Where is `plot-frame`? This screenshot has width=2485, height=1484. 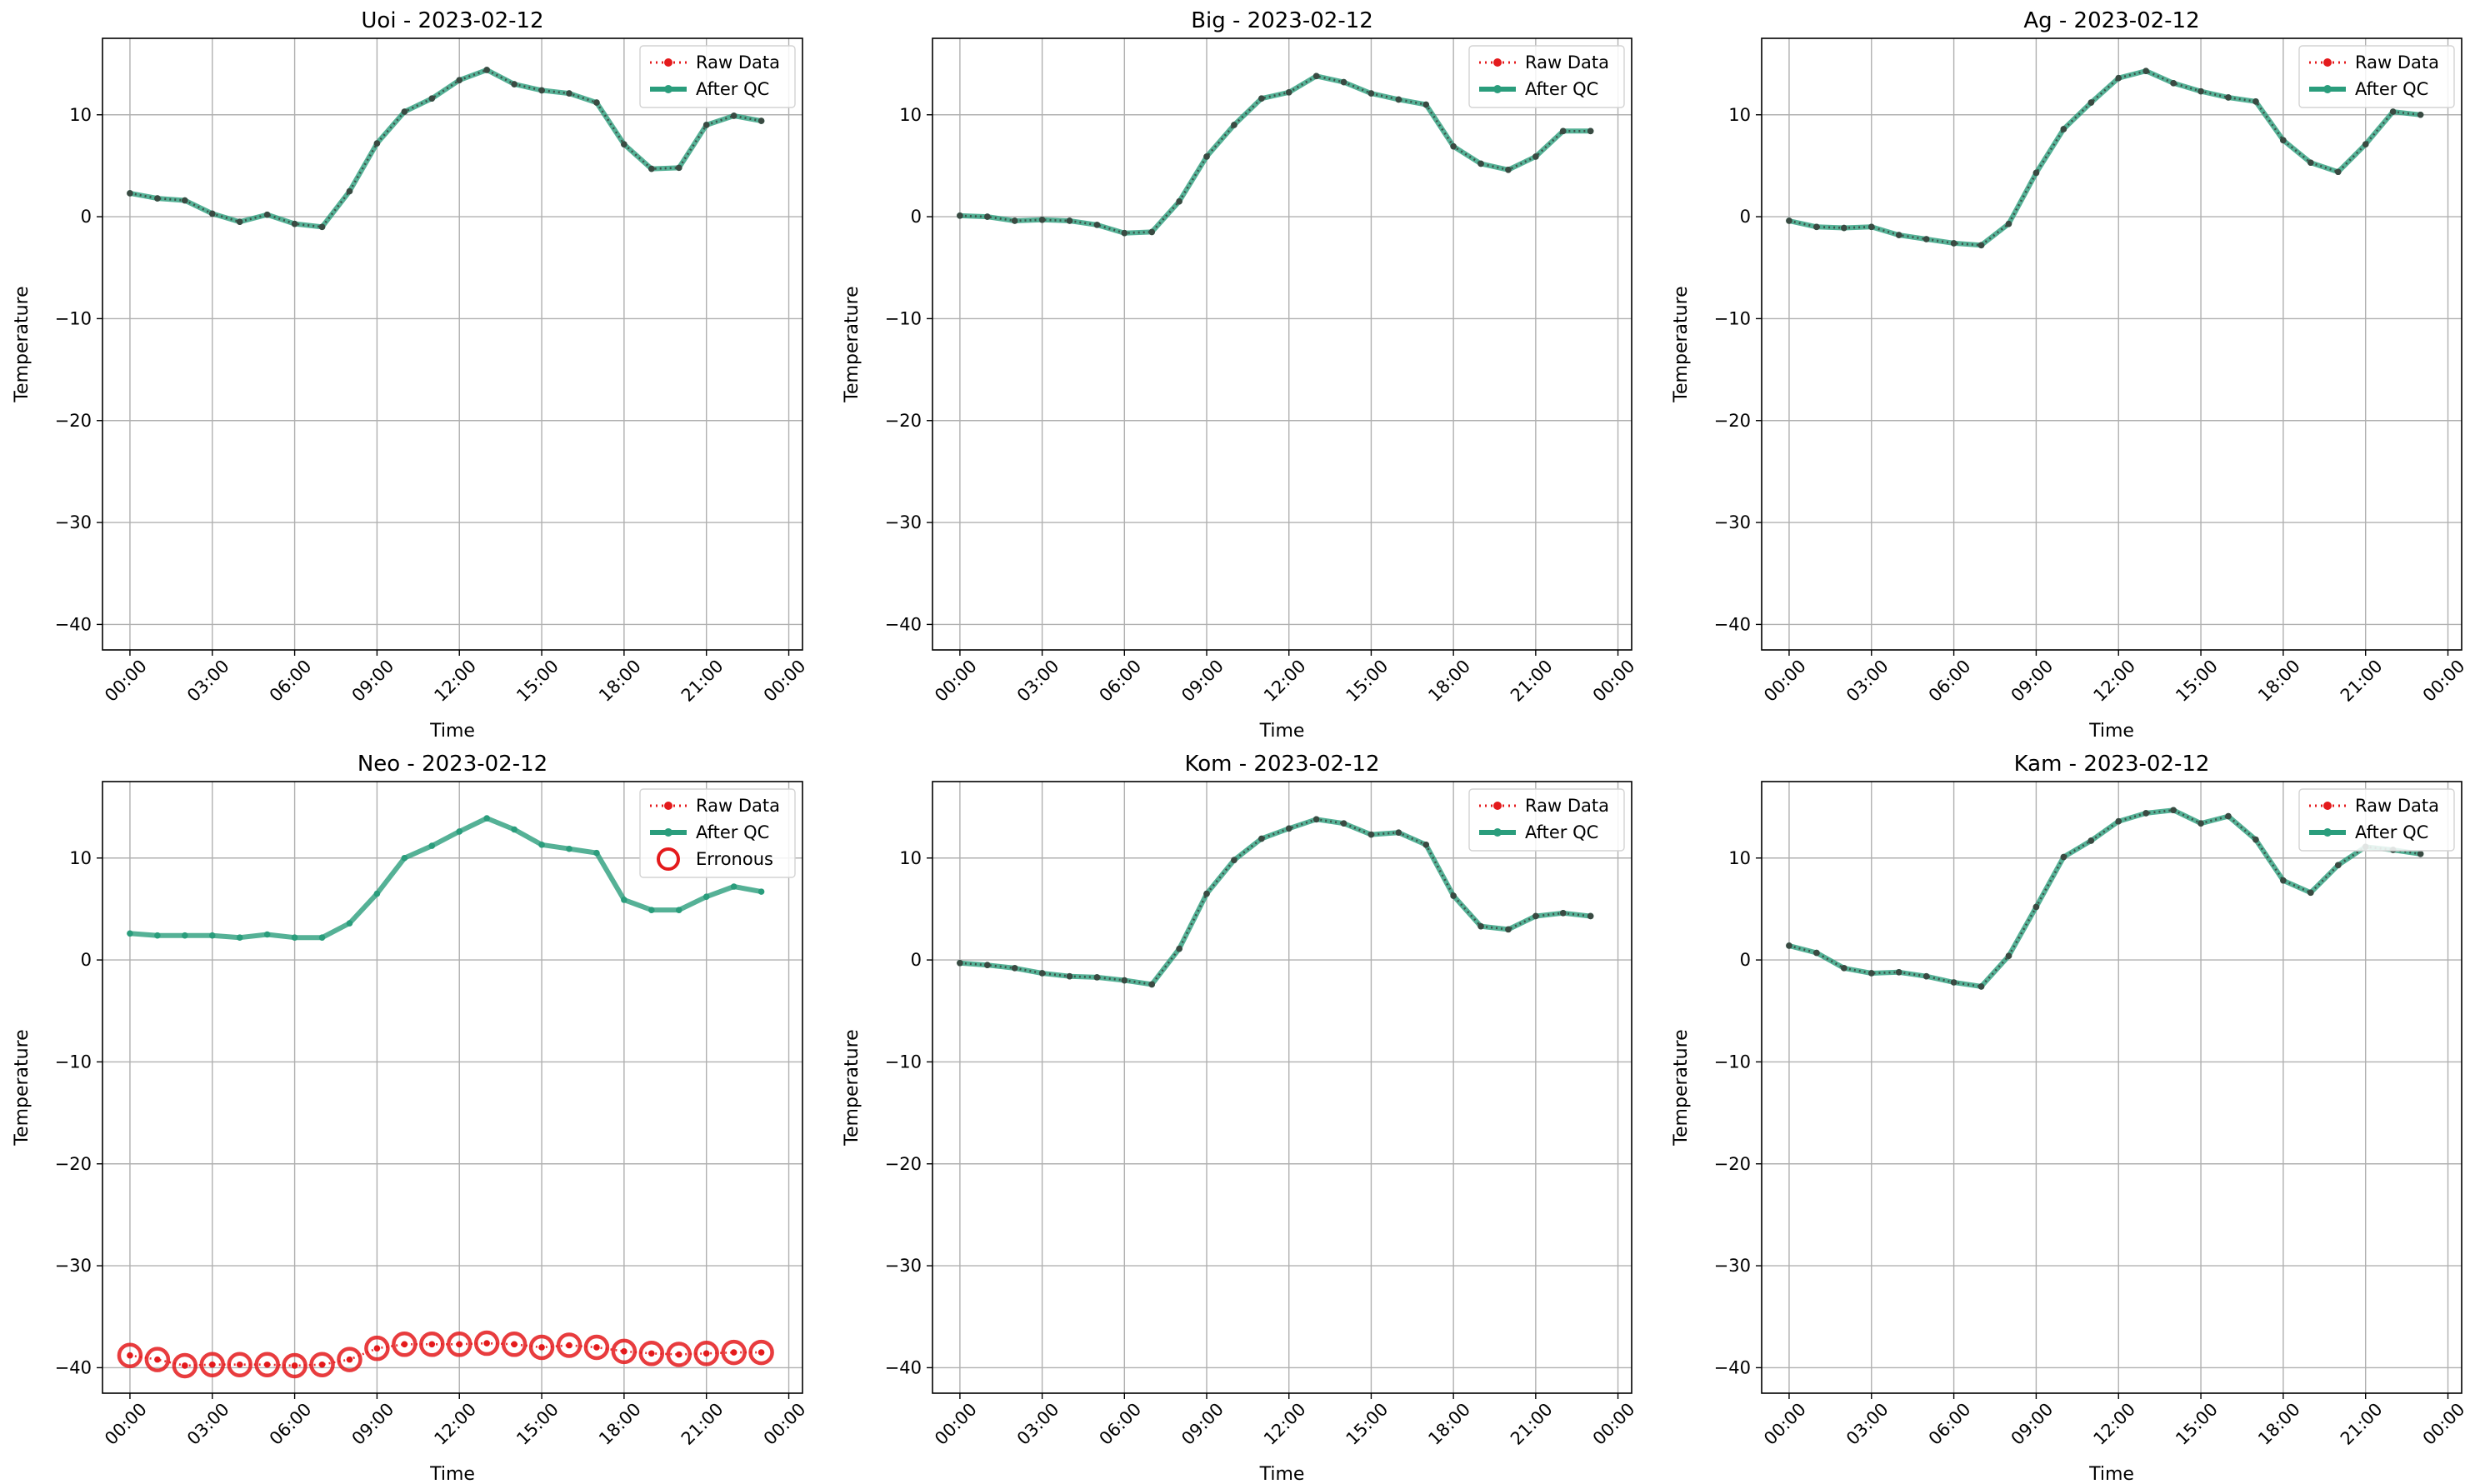
plot-frame is located at coordinates (1282, 1088).